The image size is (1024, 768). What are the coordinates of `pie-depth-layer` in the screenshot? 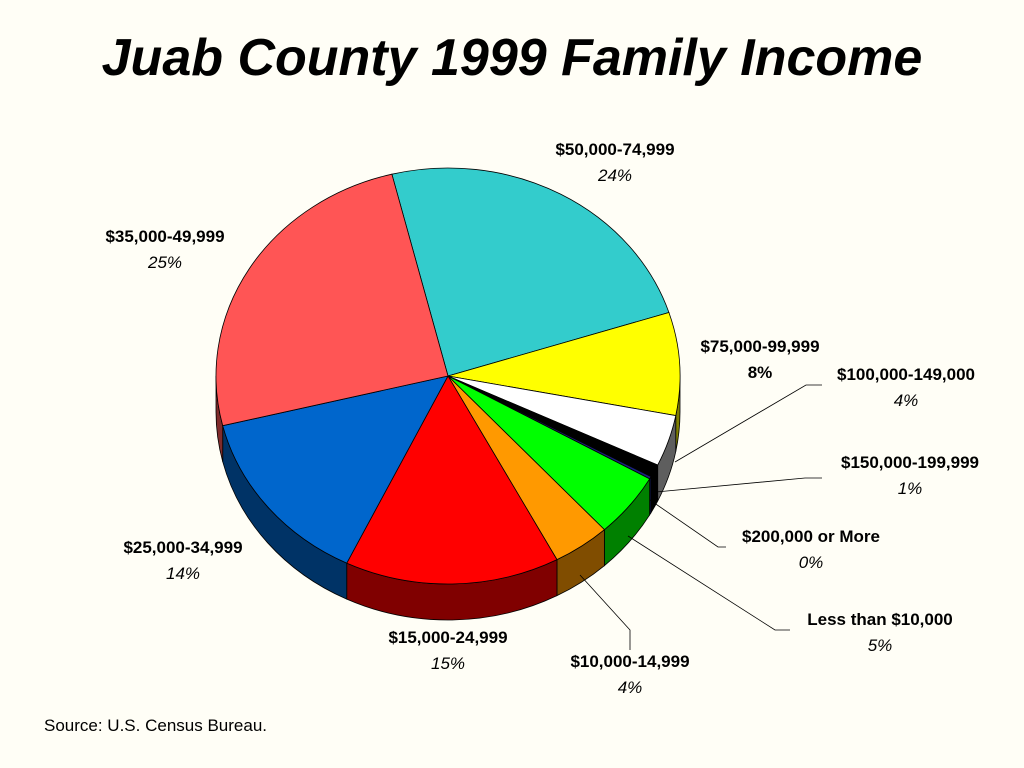 It's located at (448, 498).